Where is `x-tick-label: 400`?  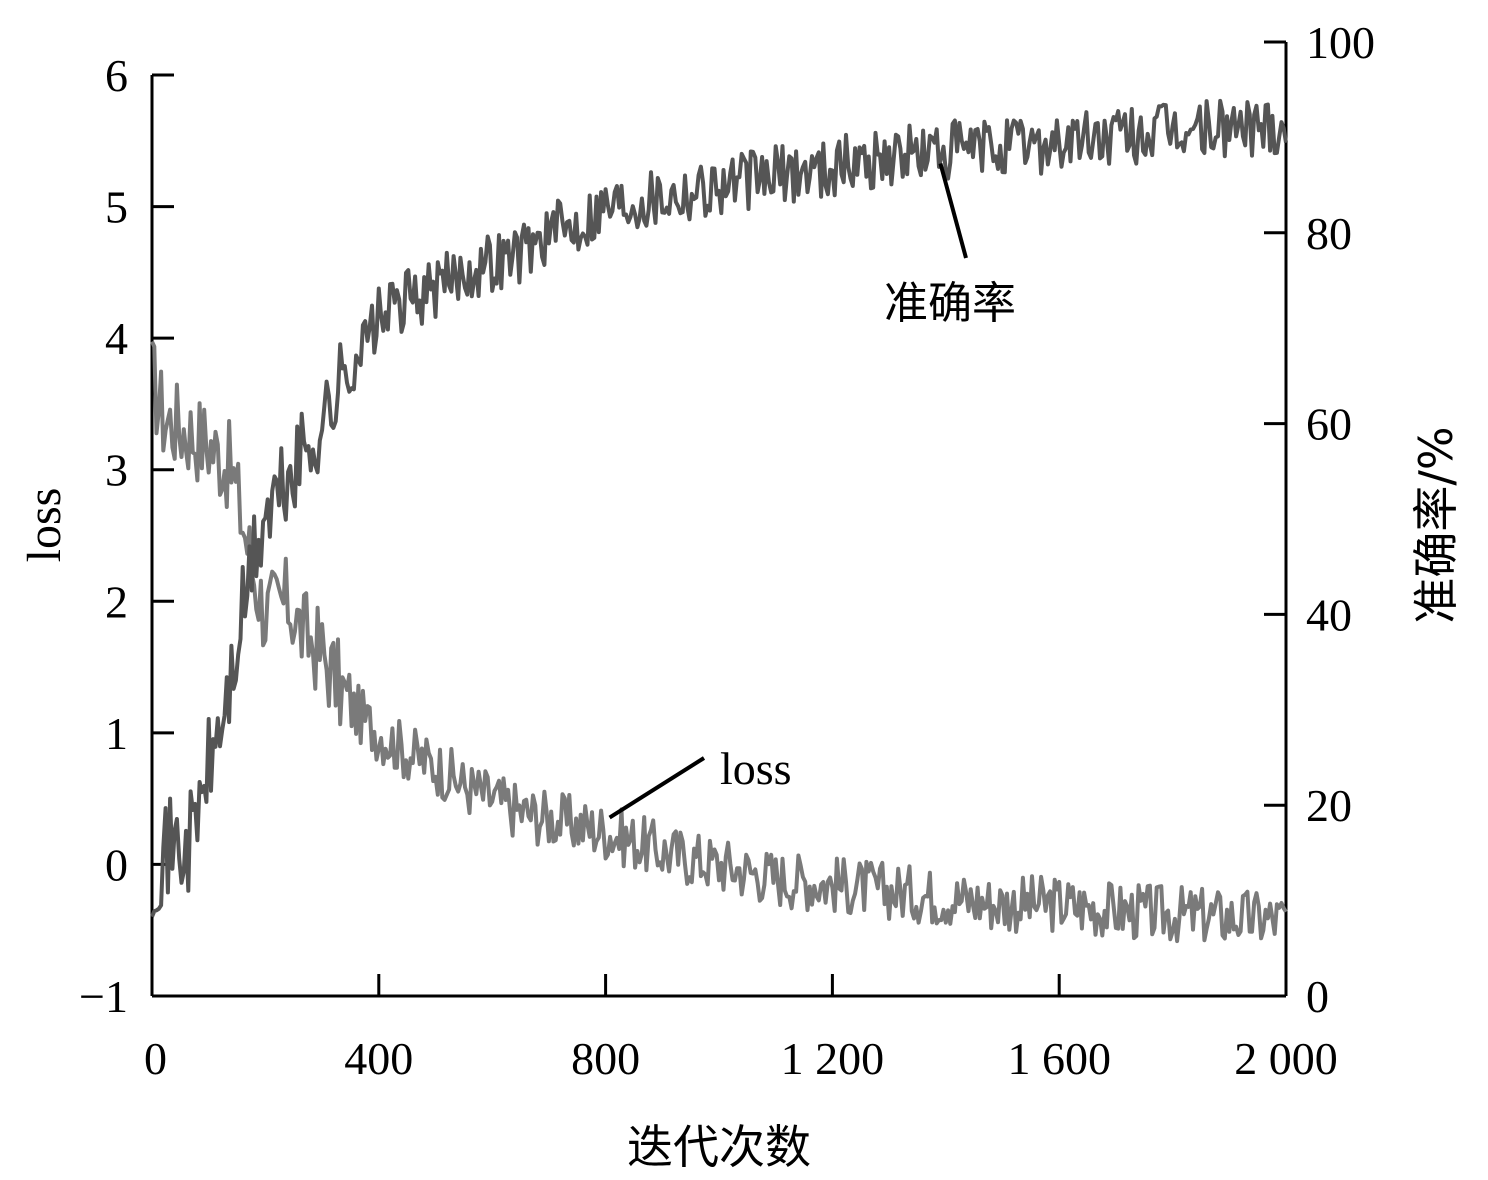 x-tick-label: 400 is located at coordinates (378, 1058).